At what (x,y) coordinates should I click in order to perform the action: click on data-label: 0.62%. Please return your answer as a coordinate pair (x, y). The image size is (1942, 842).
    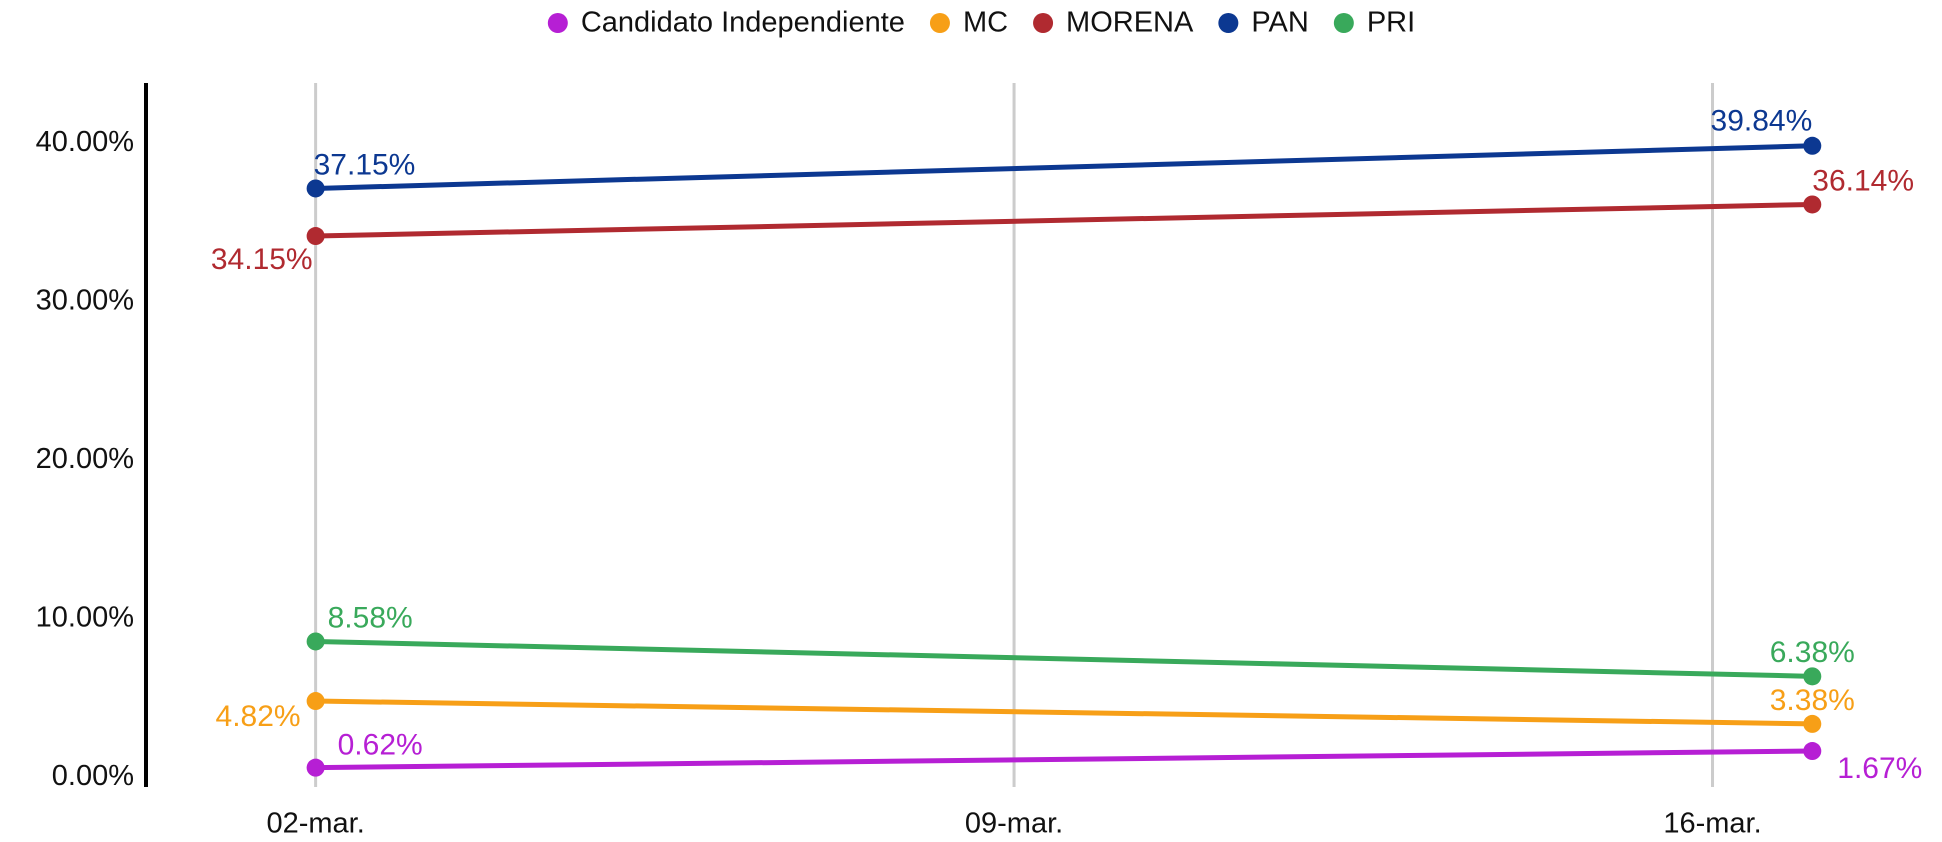
    Looking at the image, I should click on (380, 745).